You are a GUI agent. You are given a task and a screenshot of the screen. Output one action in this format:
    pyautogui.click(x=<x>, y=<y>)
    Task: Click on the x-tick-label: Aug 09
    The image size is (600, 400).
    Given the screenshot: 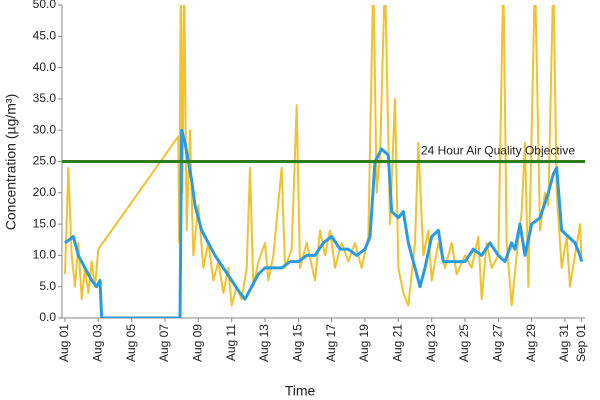 What is the action you would take?
    pyautogui.click(x=198, y=343)
    